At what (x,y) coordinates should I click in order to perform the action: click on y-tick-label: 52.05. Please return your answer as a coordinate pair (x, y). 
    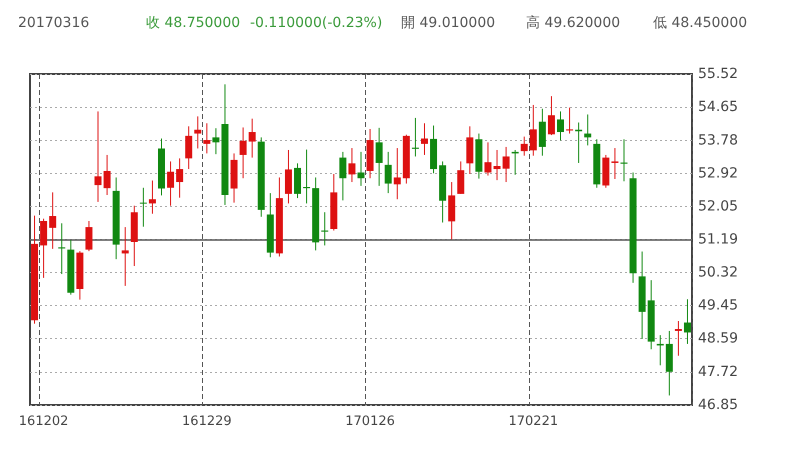
    Looking at the image, I should click on (718, 206).